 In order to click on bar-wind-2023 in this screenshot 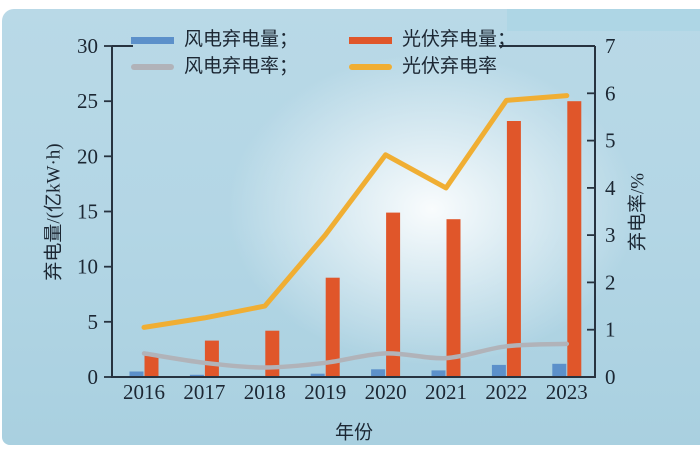, I will do `click(559, 370)`.